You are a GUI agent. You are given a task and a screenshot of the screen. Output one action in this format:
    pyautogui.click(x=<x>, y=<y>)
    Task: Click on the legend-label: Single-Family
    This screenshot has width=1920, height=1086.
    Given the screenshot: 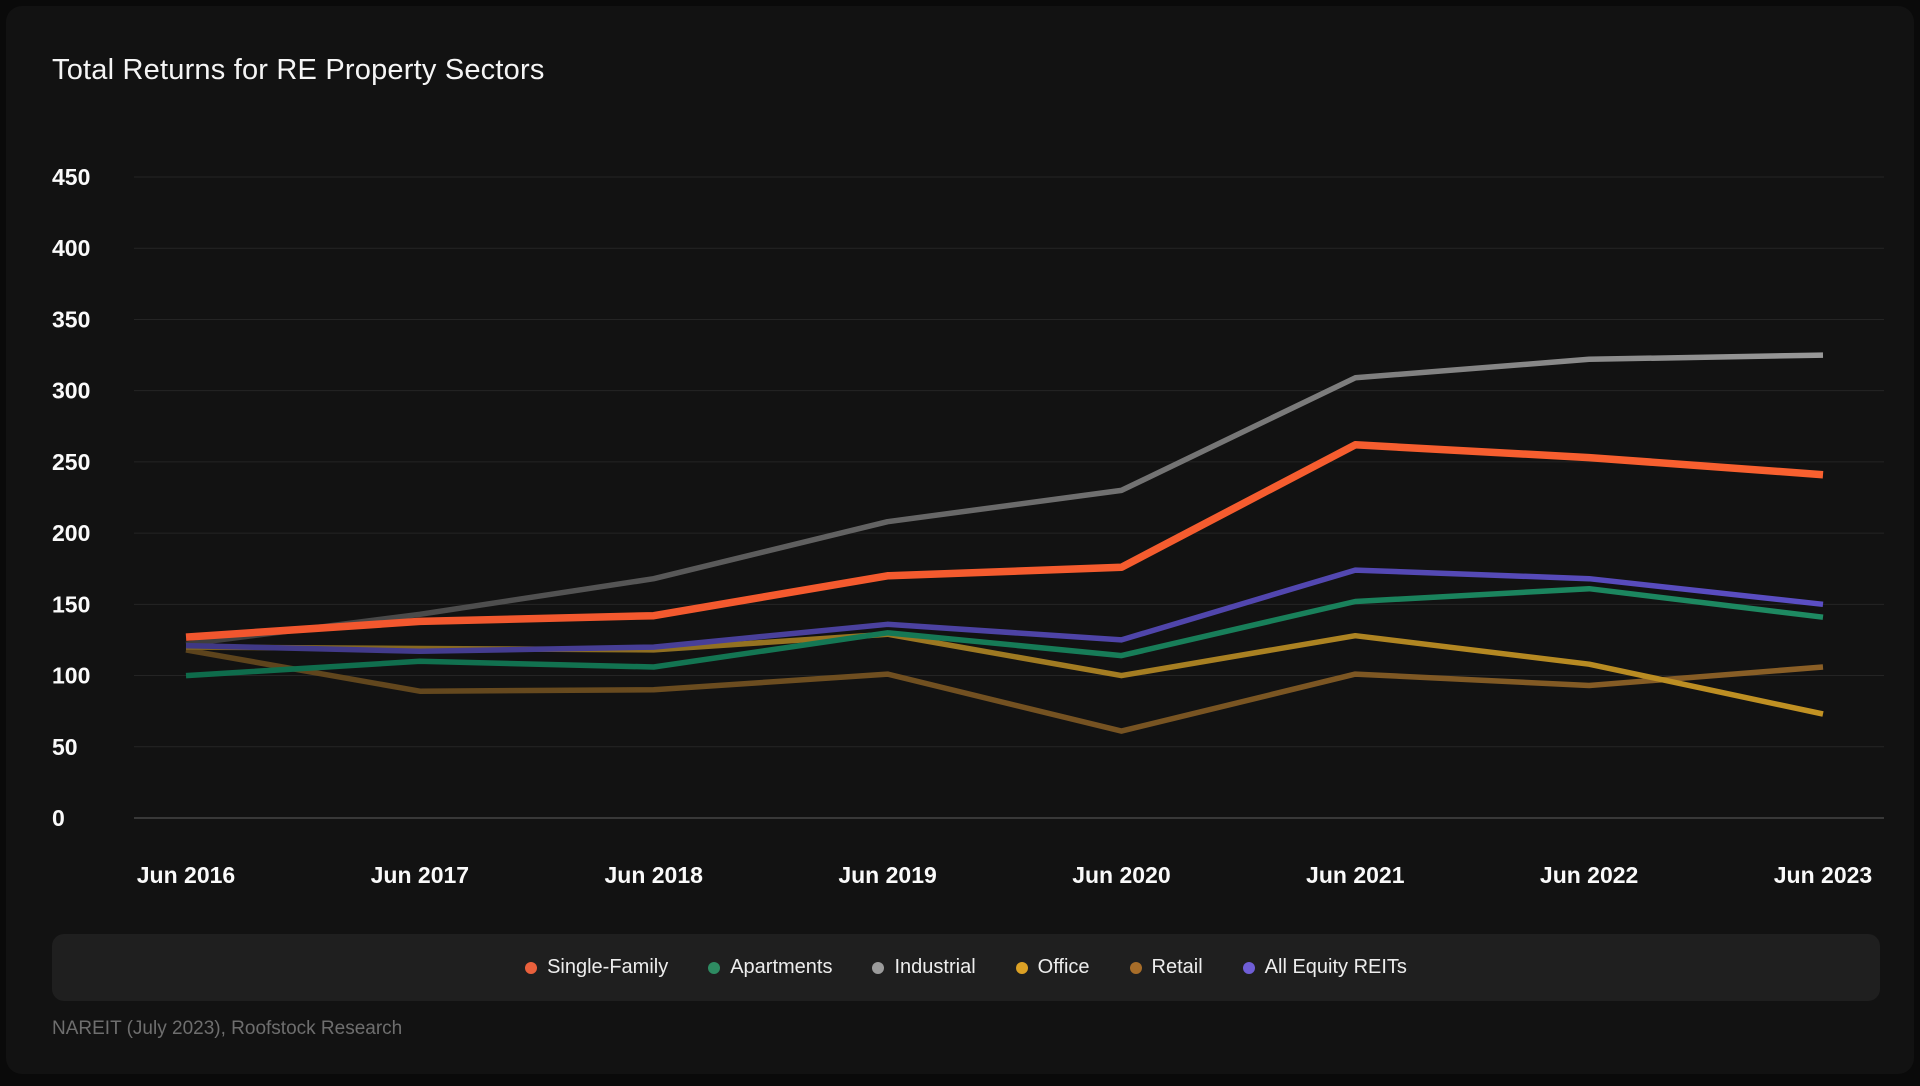 What is the action you would take?
    pyautogui.click(x=608, y=967)
    